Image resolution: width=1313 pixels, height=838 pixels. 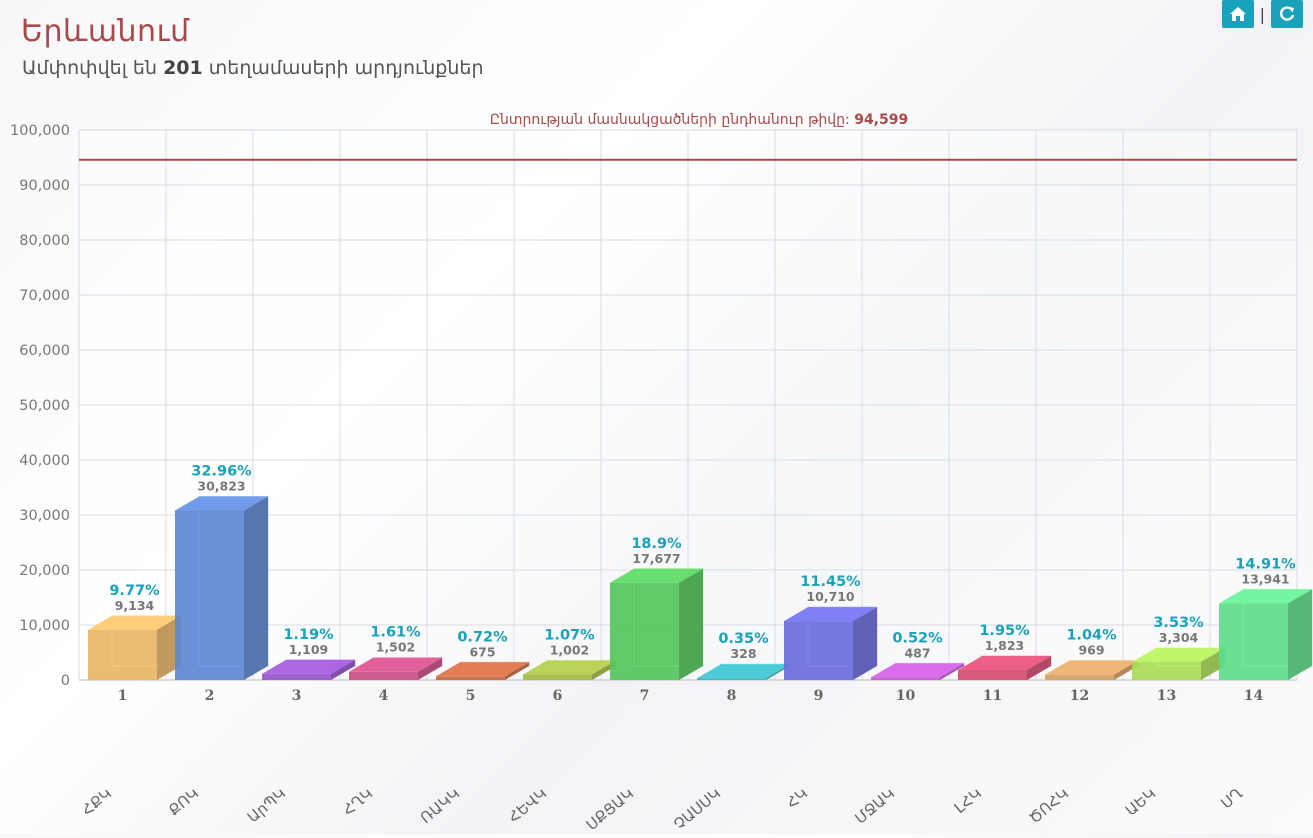 I want to click on bar-percent-label: 18.9%, so click(x=656, y=544).